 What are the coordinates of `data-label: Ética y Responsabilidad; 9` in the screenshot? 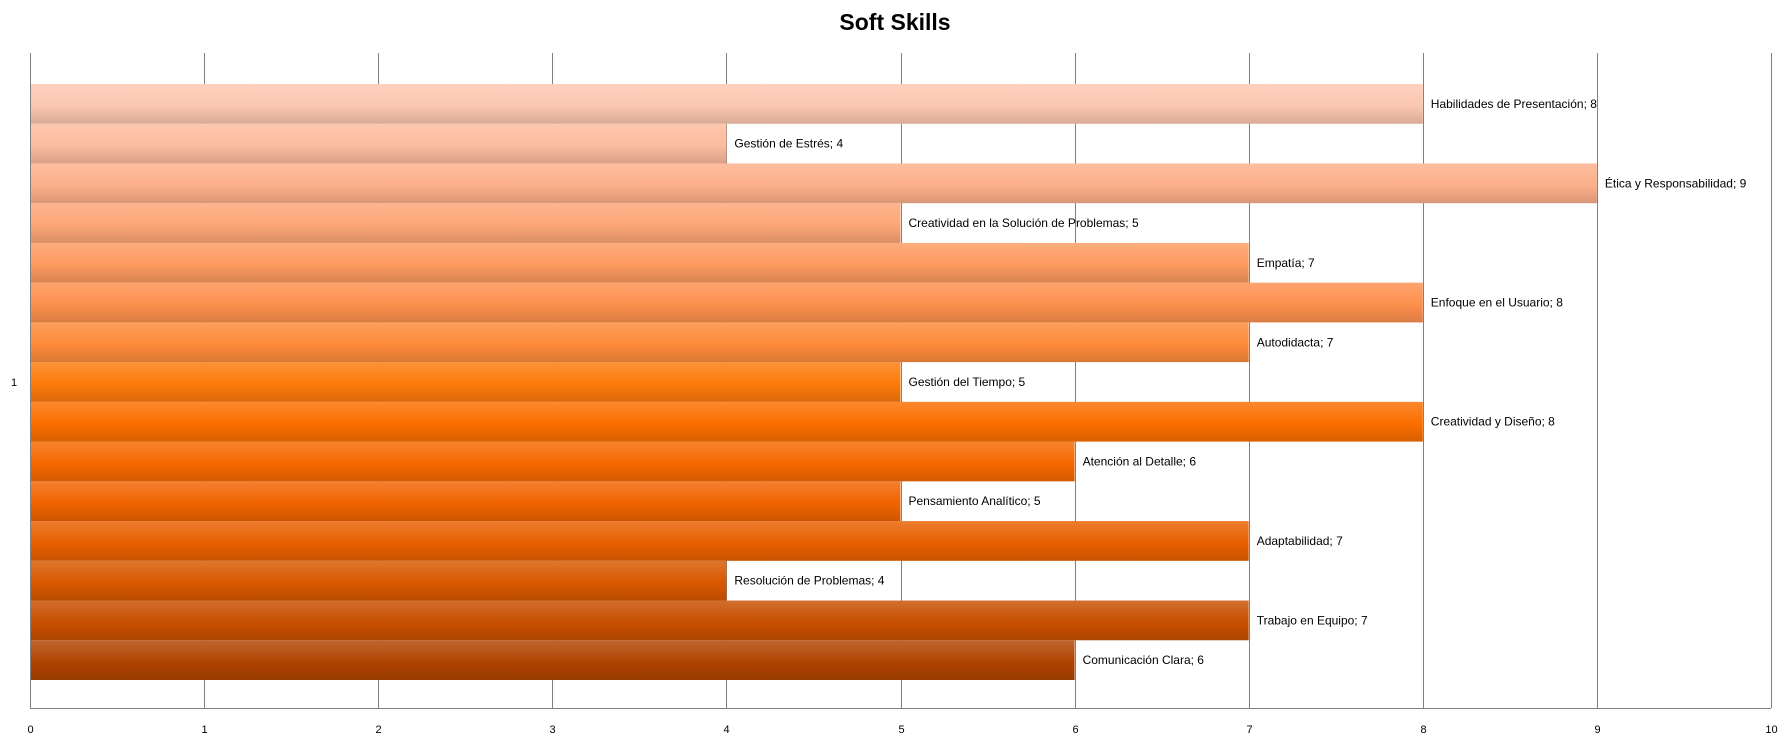 It's located at (1676, 182).